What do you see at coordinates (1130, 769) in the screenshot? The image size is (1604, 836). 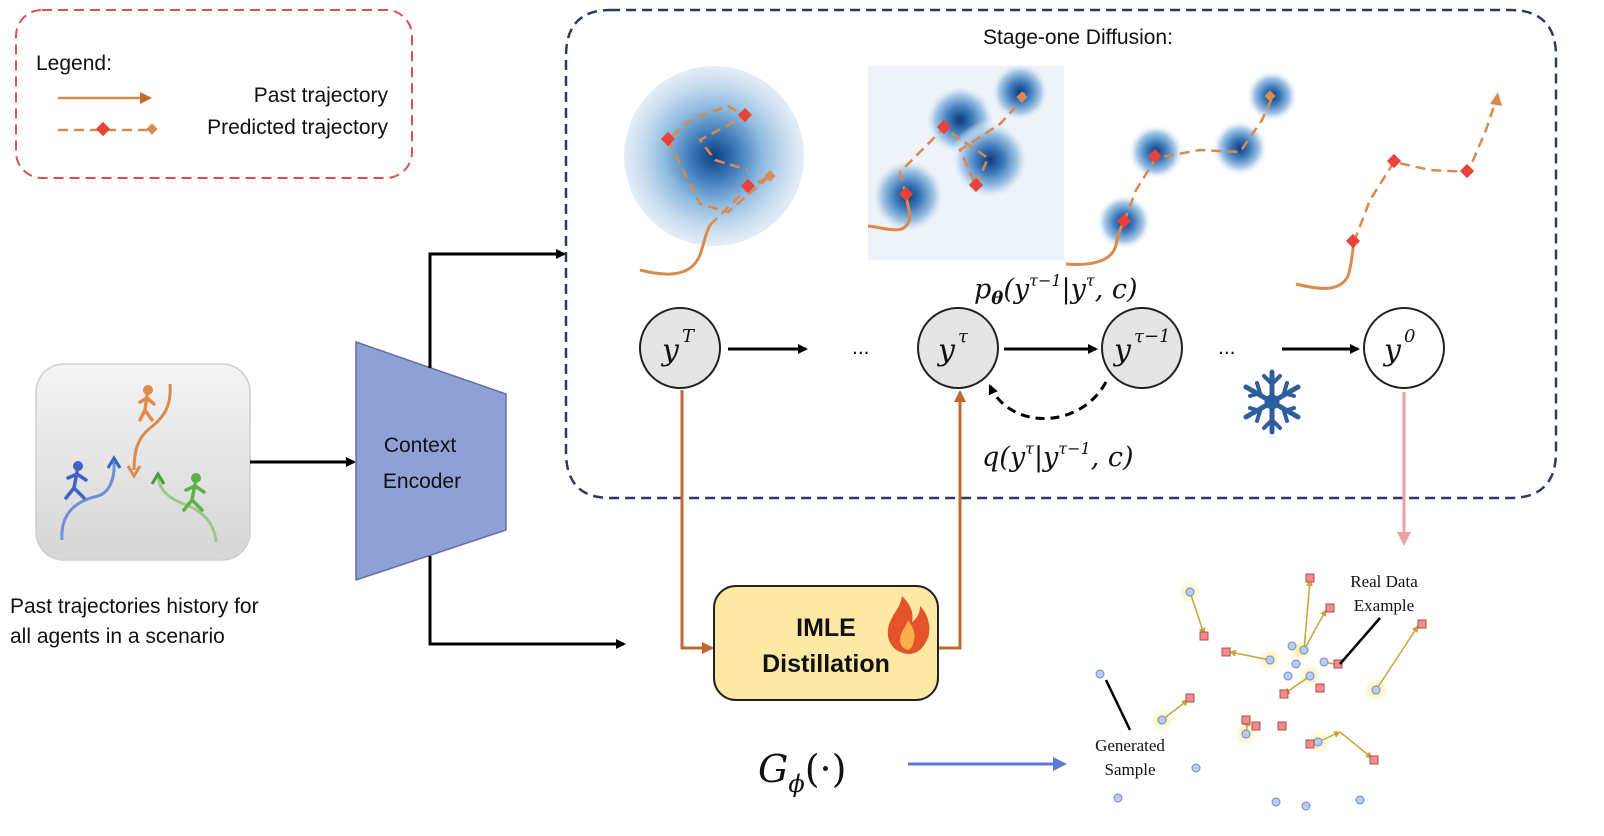 I see `generated-sample-label-line2: Sample` at bounding box center [1130, 769].